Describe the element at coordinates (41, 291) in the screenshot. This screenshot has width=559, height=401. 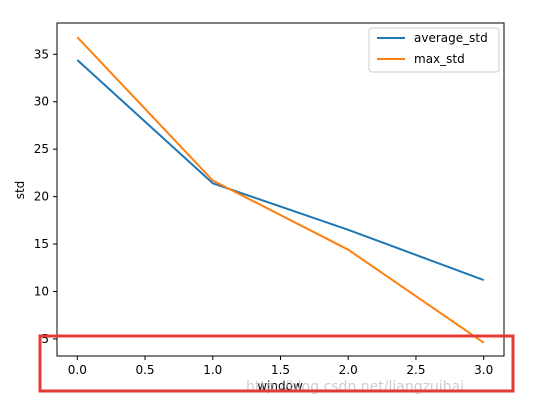
I see `y-tick-label: 10` at that location.